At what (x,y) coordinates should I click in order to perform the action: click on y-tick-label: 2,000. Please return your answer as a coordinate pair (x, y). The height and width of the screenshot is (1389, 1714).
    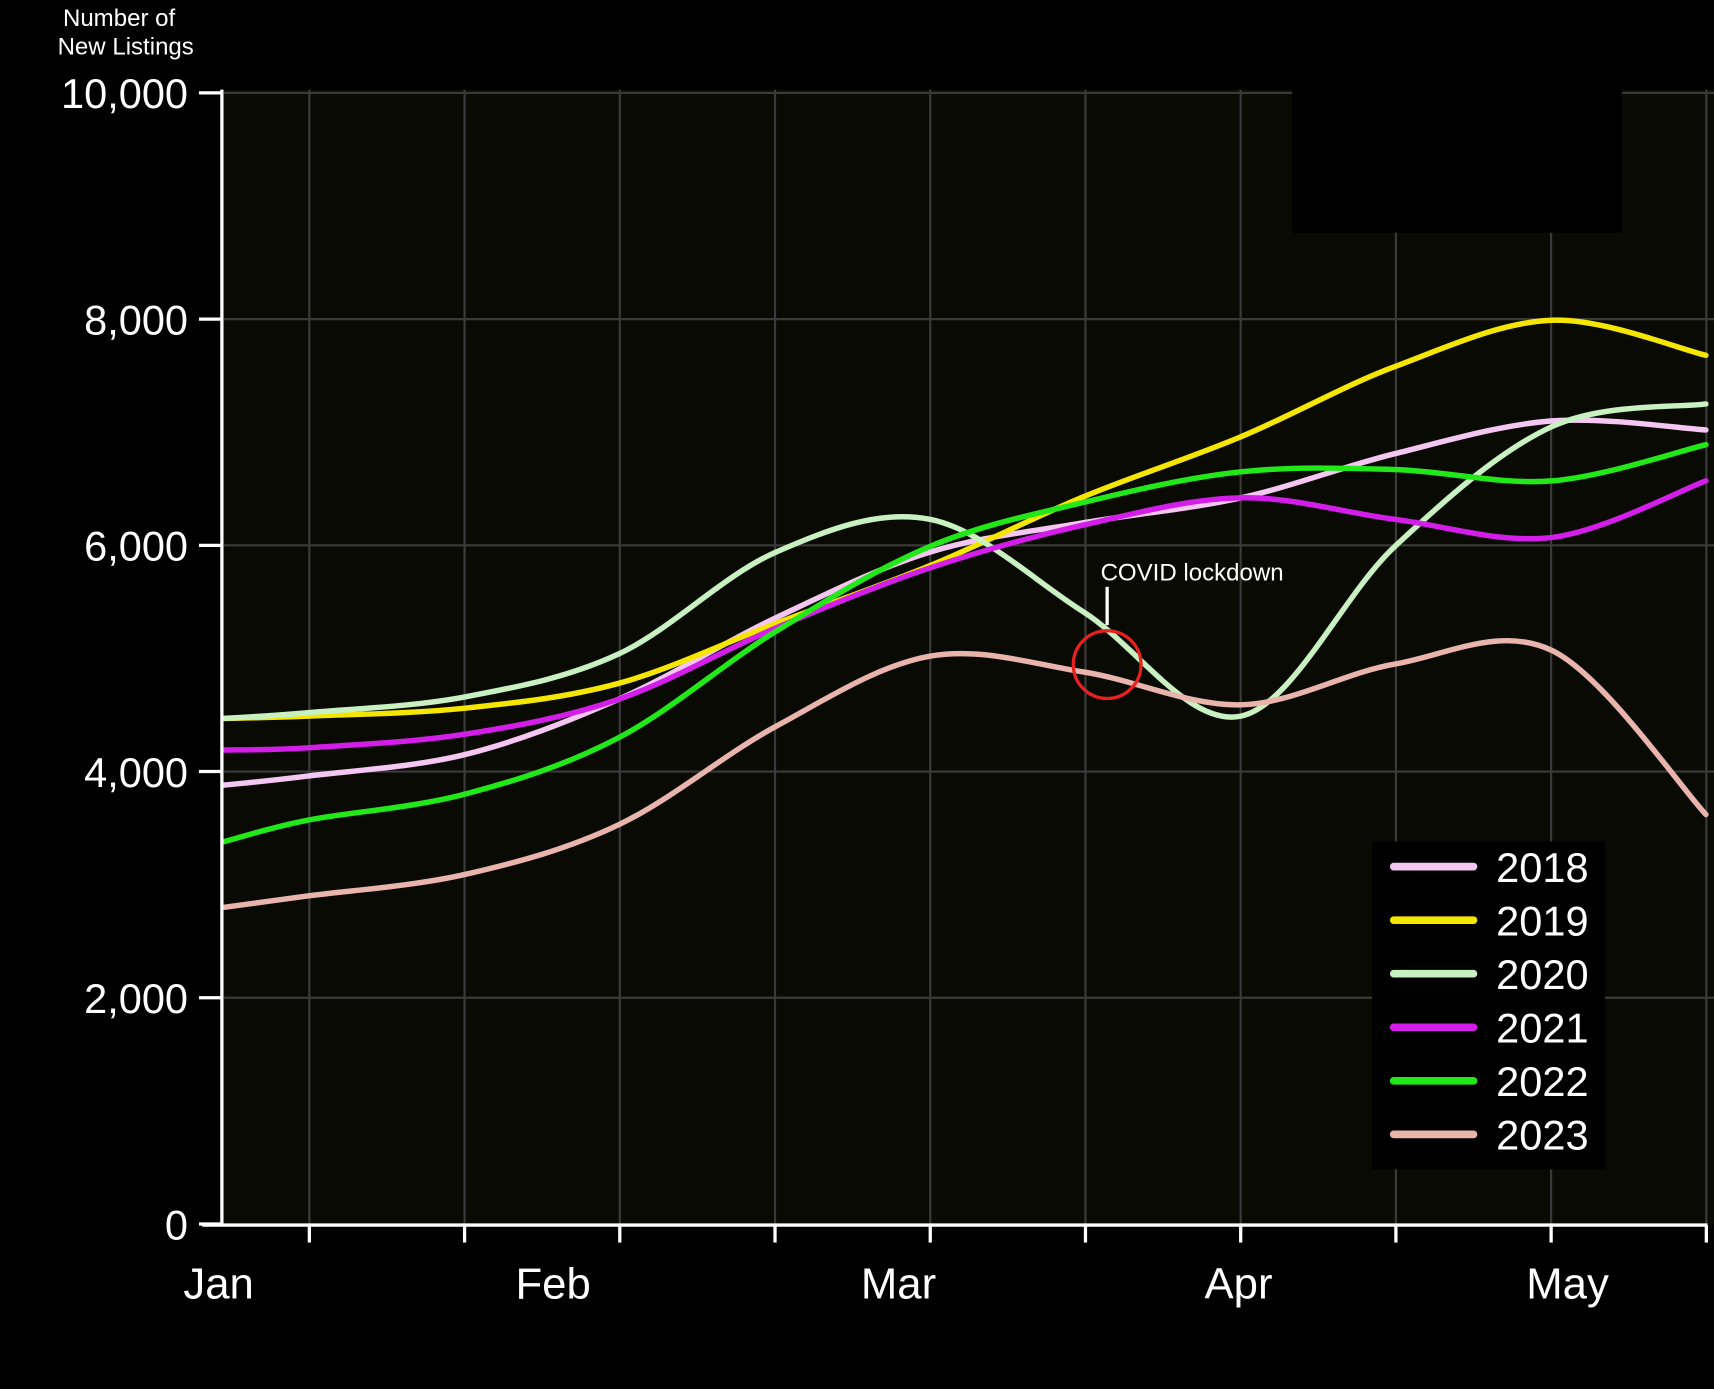
    Looking at the image, I should click on (136, 998).